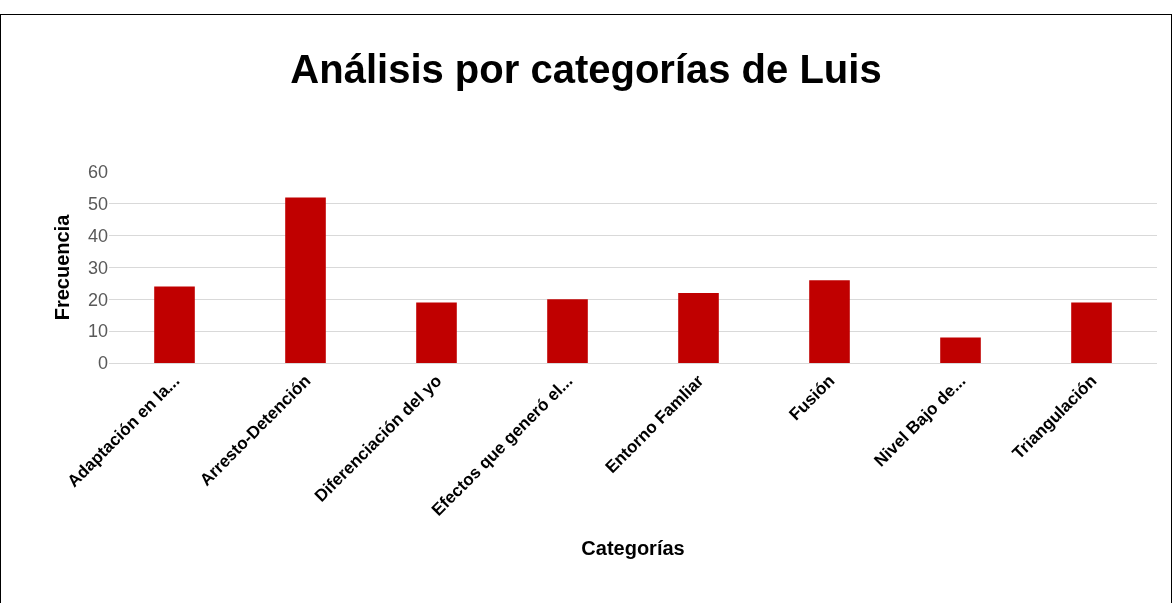  I want to click on y-tick-label: 30, so click(97, 267).